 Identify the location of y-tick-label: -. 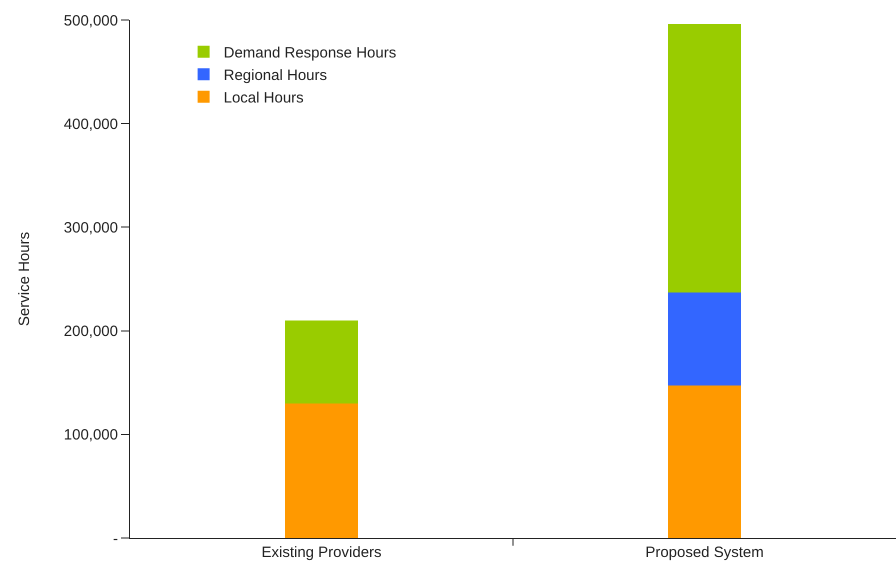
(115, 539).